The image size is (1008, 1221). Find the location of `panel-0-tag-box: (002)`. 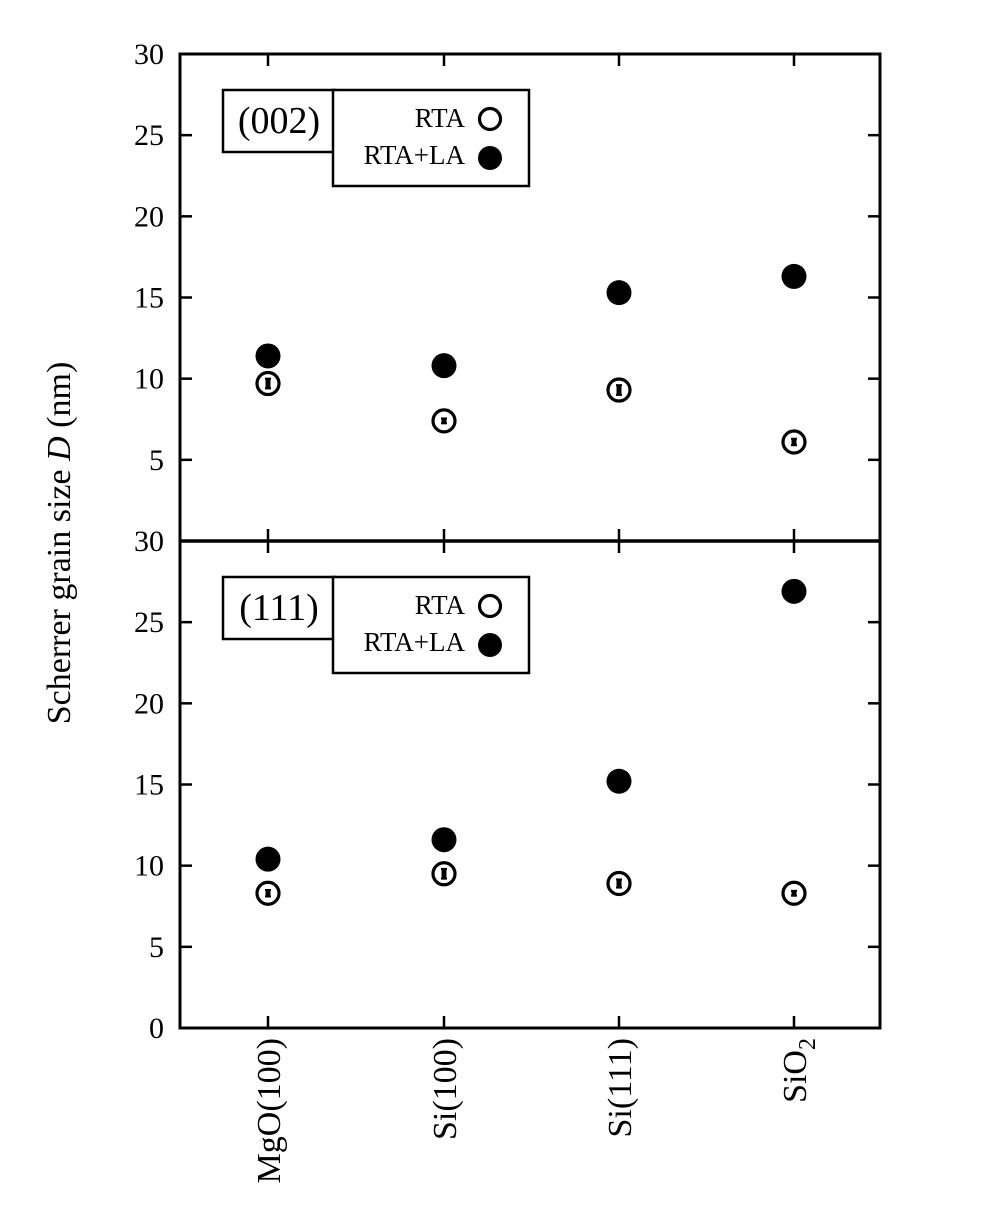

panel-0-tag-box: (002) is located at coordinates (279, 121).